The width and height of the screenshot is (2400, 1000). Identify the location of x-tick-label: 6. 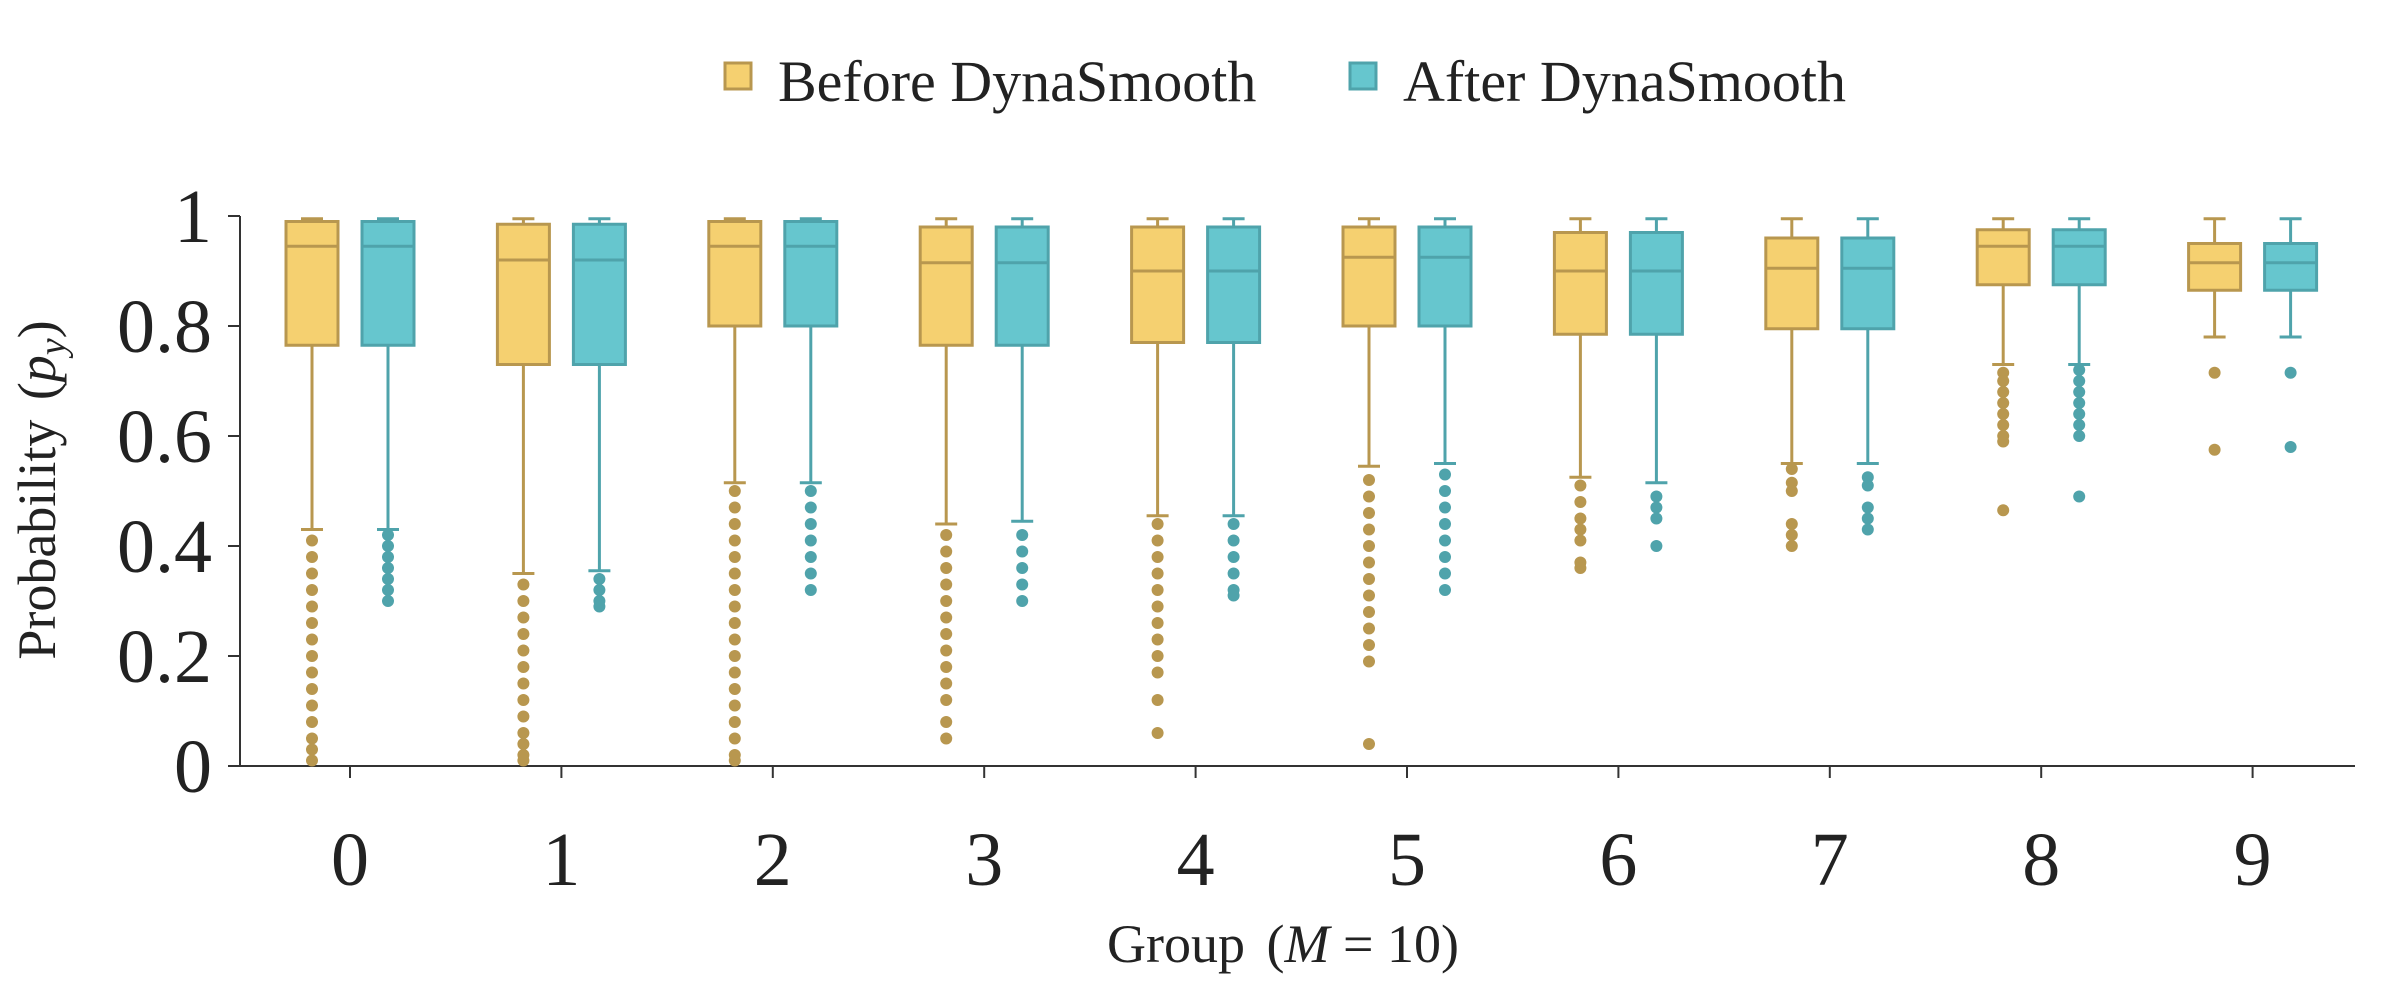
(1618, 860).